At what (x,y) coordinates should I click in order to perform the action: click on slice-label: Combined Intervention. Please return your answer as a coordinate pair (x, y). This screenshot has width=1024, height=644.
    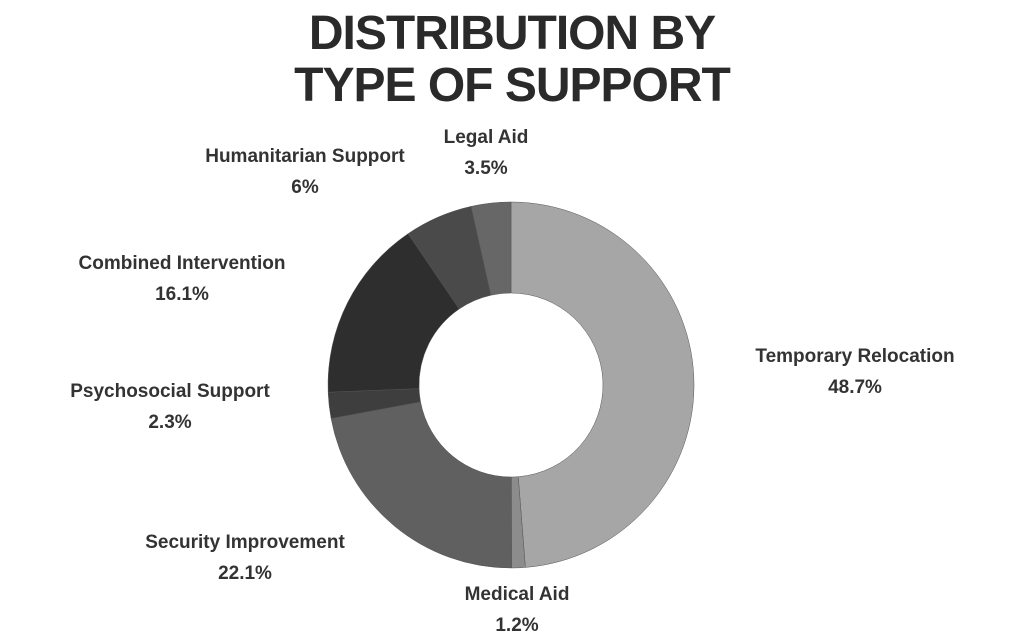
    Looking at the image, I should click on (182, 263).